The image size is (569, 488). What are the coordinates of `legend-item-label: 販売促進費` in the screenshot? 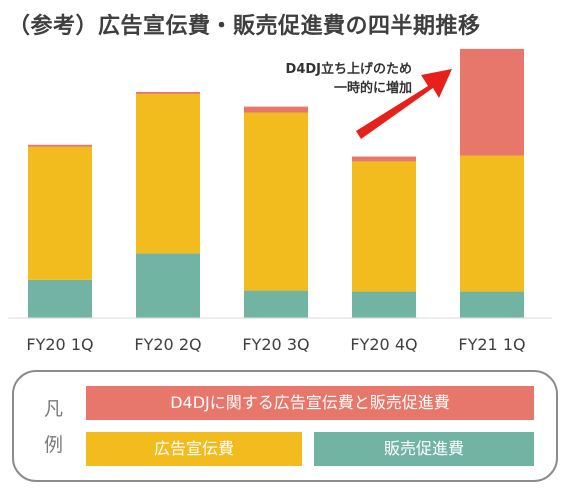 It's located at (423, 448).